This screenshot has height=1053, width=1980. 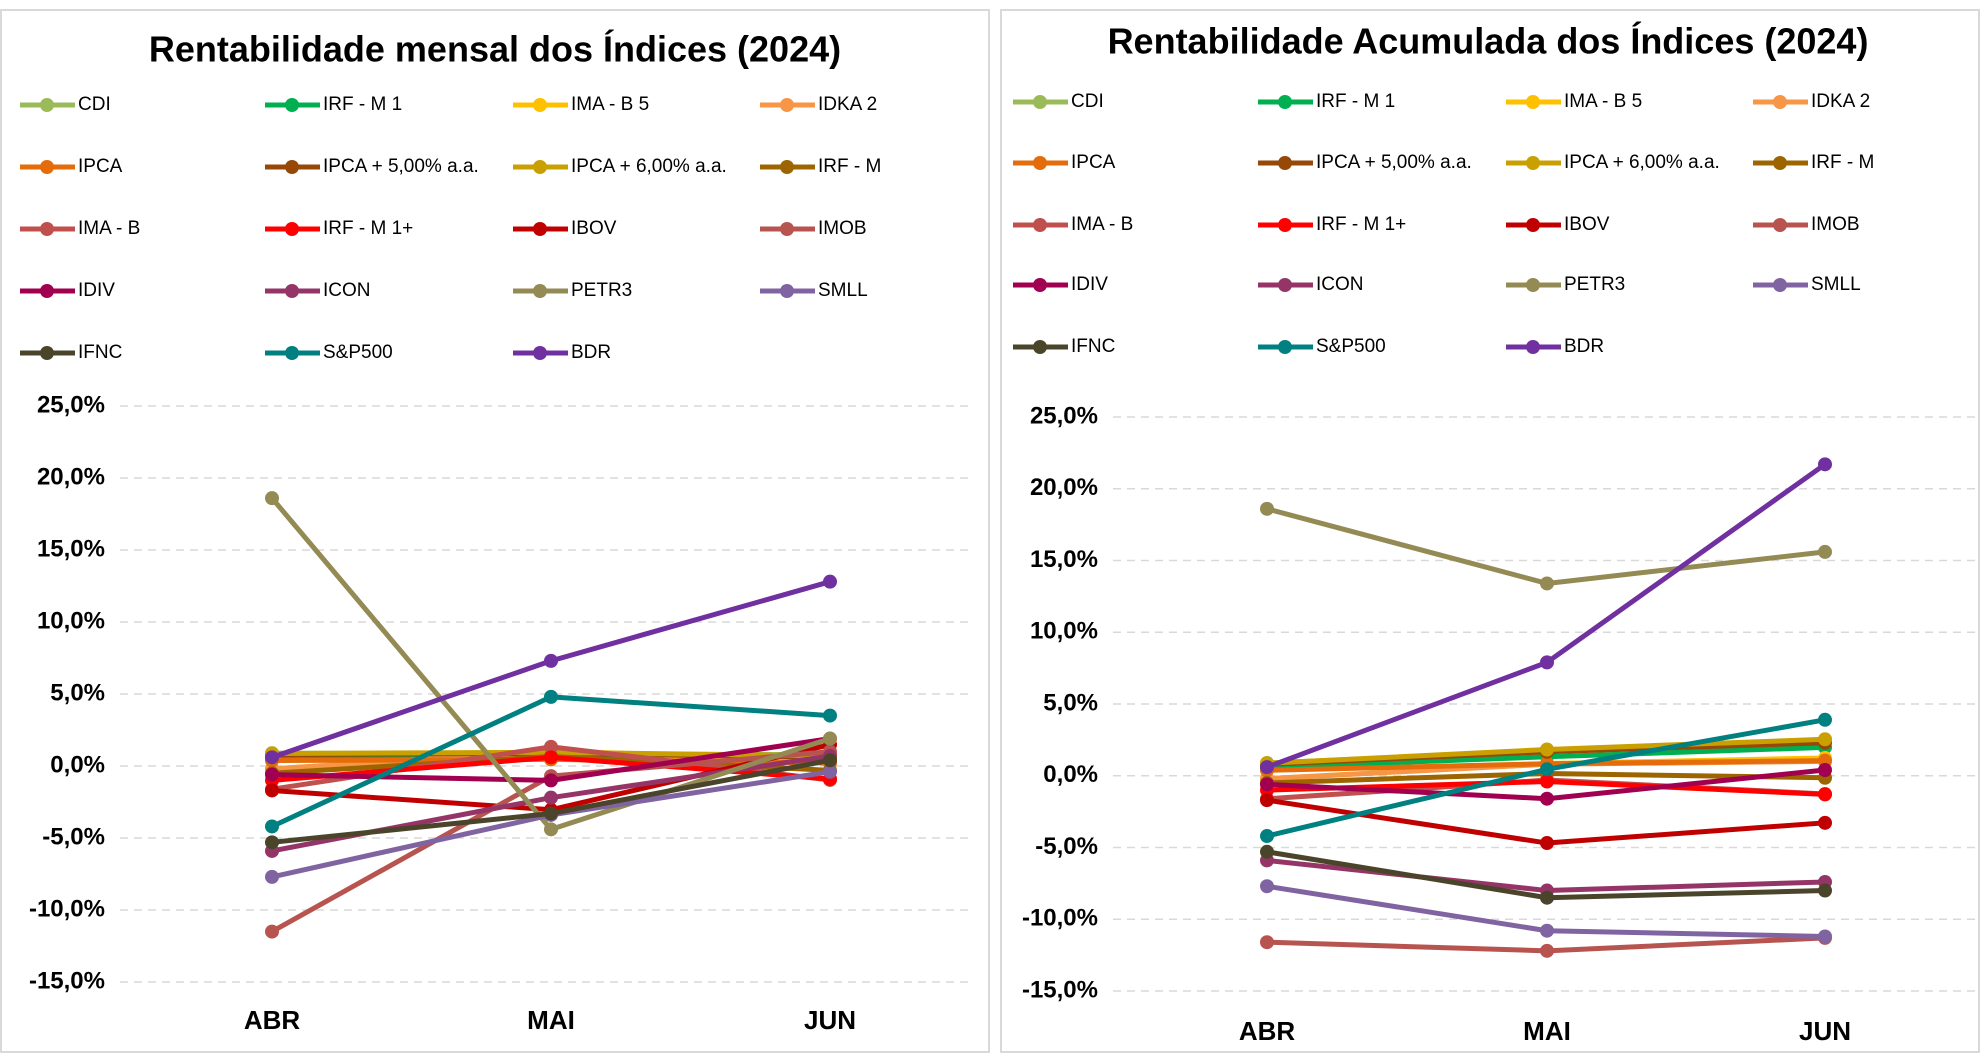 I want to click on legend-label: SMLL, so click(x=1836, y=284).